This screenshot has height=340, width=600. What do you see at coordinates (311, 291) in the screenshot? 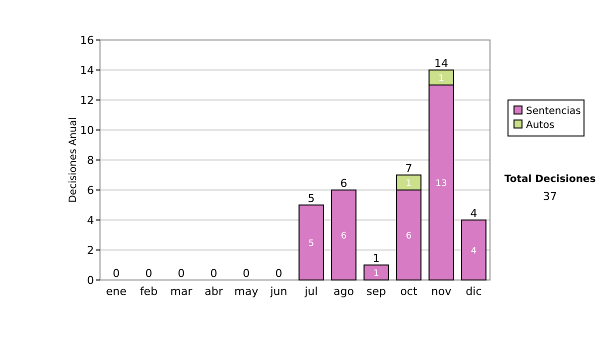
I see `x-tick-label: jul` at bounding box center [311, 291].